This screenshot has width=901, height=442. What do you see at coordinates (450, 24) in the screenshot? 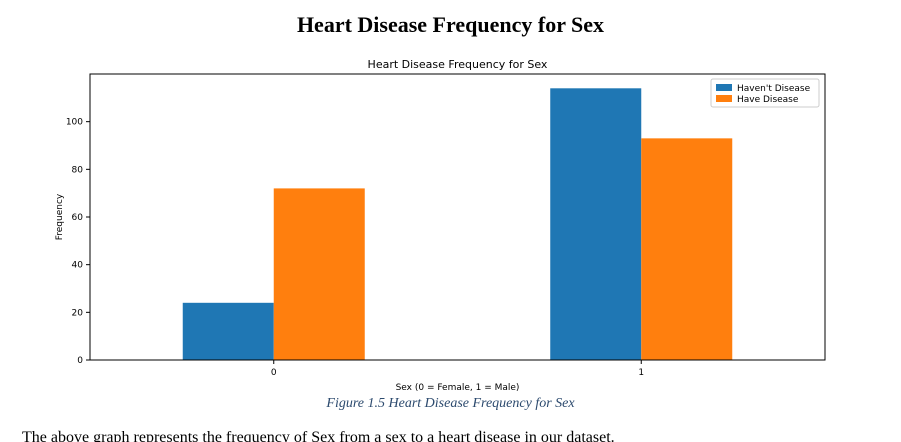
I see `document-heading: Heart Disease Frequency for Sex` at bounding box center [450, 24].